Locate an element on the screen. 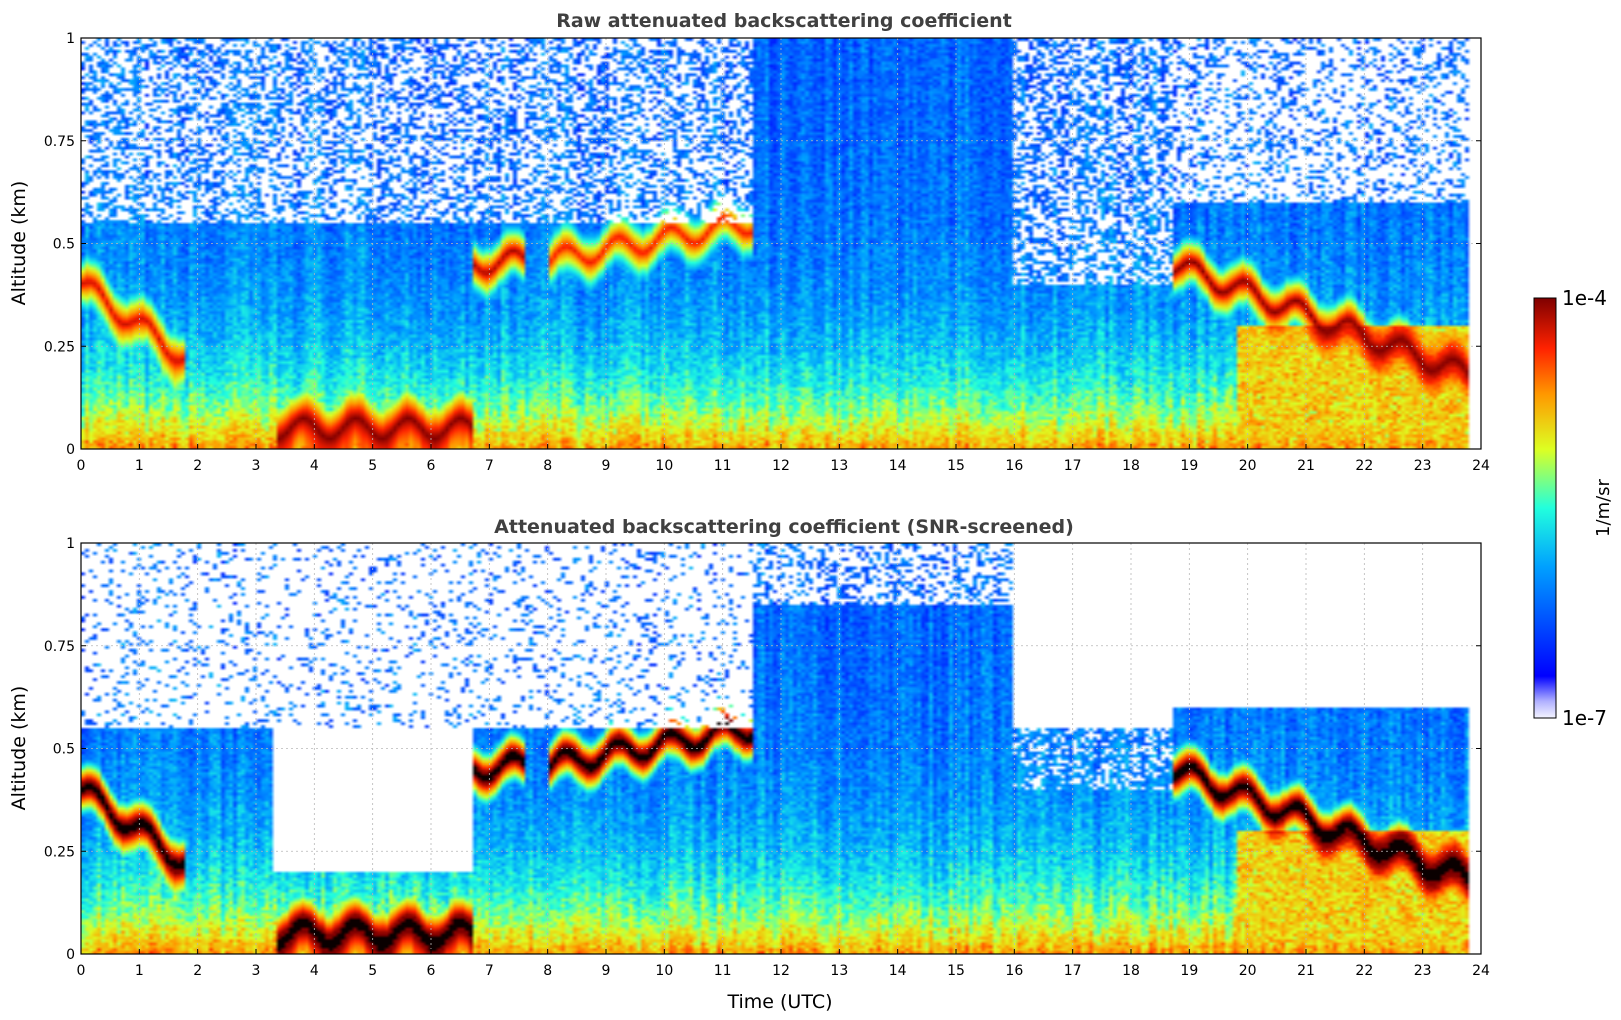 Image resolution: width=1621 pixels, height=1020 pixels. colorbar-unit-label: 1/m/sr is located at coordinates (1603, 507).